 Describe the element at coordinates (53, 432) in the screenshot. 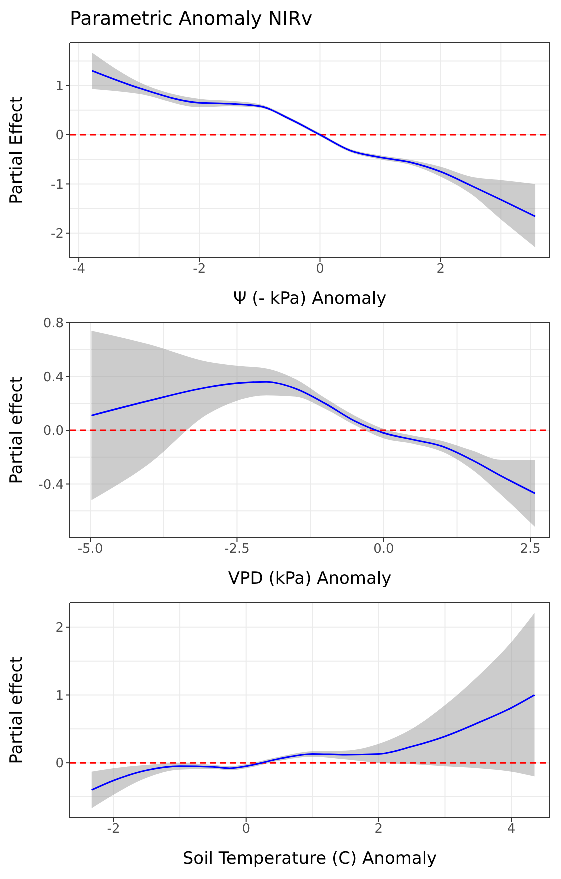

I see `y-tick-label: 0.0` at that location.